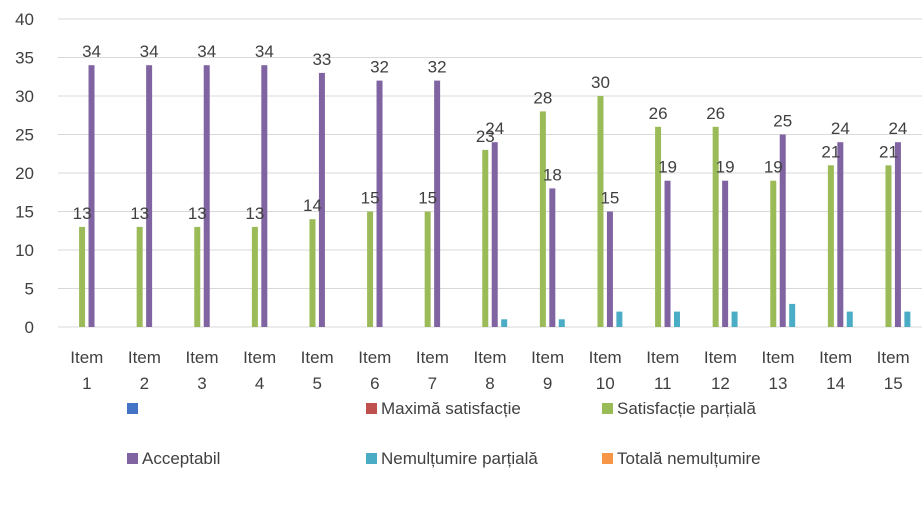 The height and width of the screenshot is (505, 922). What do you see at coordinates (29, 327) in the screenshot?
I see `y-tick-label: 0` at bounding box center [29, 327].